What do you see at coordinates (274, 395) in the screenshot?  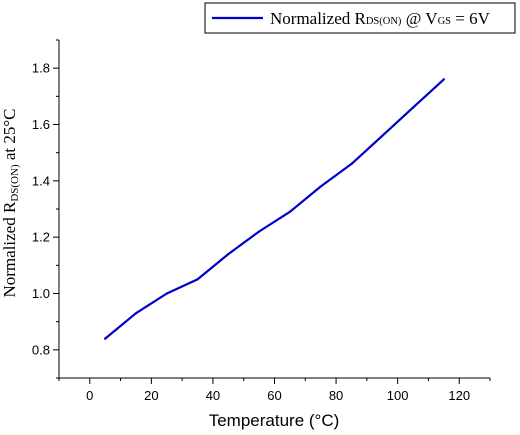 I see `x-tick-label: 60` at bounding box center [274, 395].